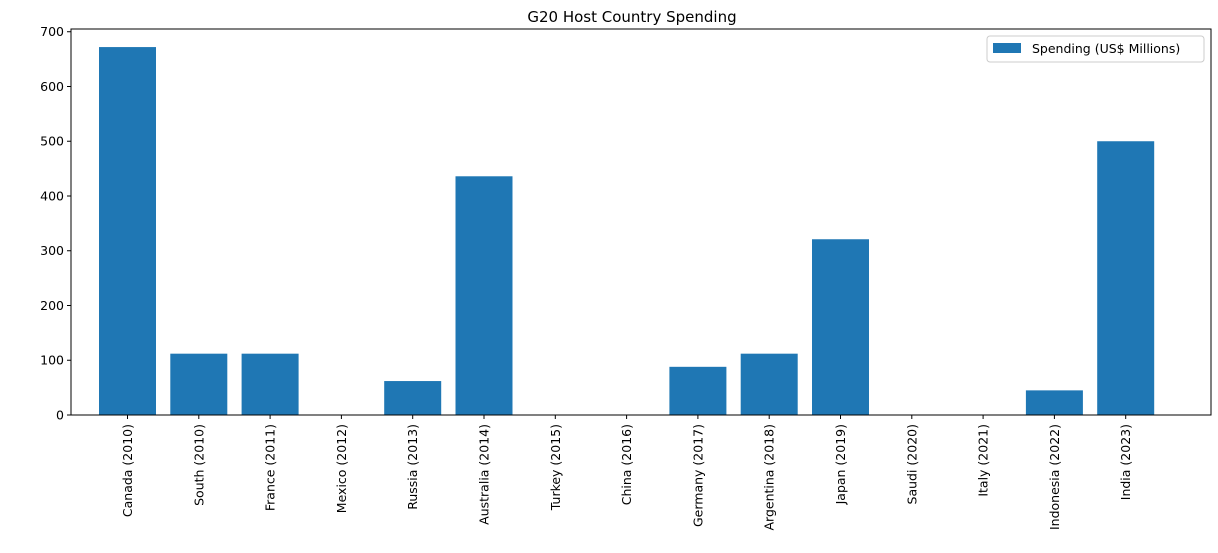 The image size is (1218, 553). Describe the element at coordinates (52, 305) in the screenshot. I see `y-tick-label: 200` at that location.